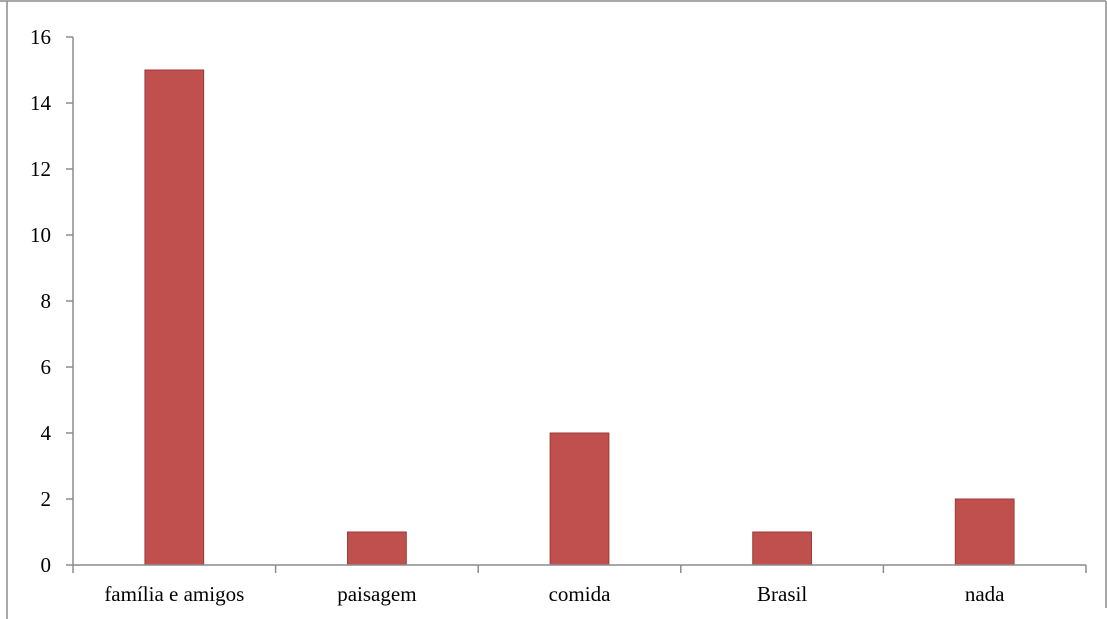  What do you see at coordinates (46, 367) in the screenshot?
I see `y-tick-label: 6` at bounding box center [46, 367].